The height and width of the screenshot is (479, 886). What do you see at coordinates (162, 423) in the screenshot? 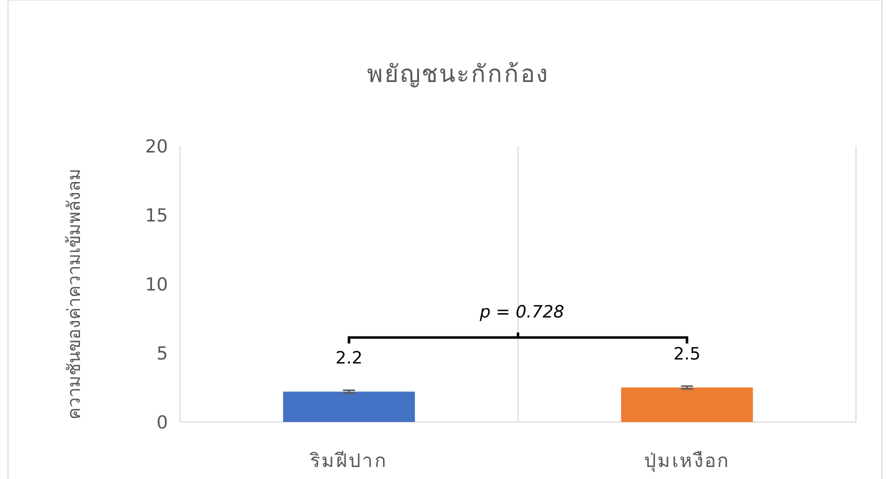
I see `y-tick-label: 0` at bounding box center [162, 423].